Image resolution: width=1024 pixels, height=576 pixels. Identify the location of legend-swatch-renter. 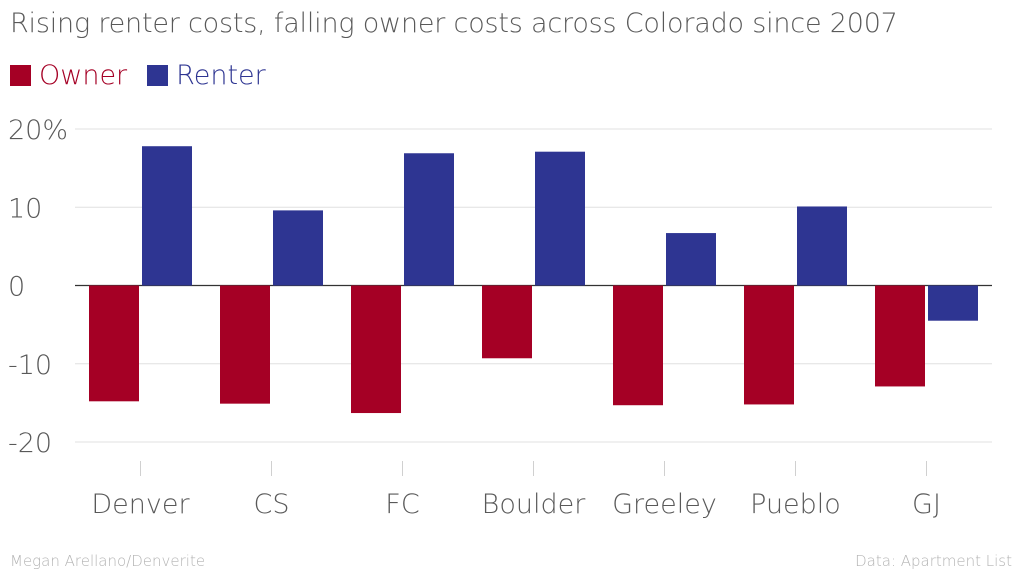
(158, 75).